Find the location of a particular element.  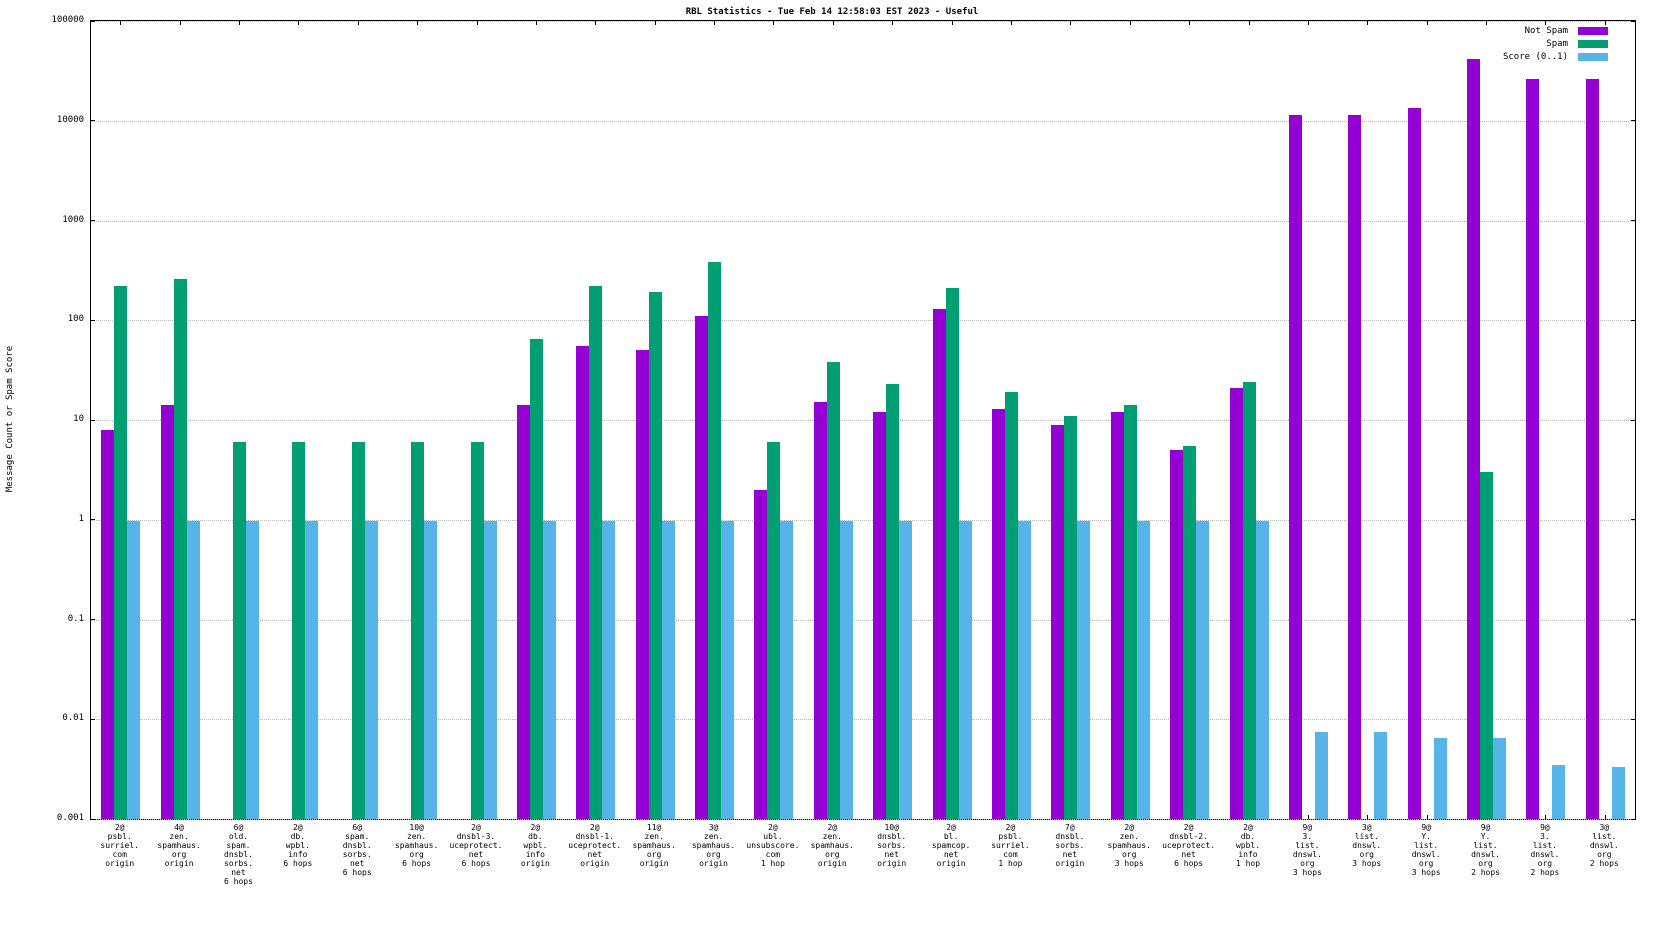

x-category-label: 10@ dnsbl. sorbs. net origin is located at coordinates (892, 845).